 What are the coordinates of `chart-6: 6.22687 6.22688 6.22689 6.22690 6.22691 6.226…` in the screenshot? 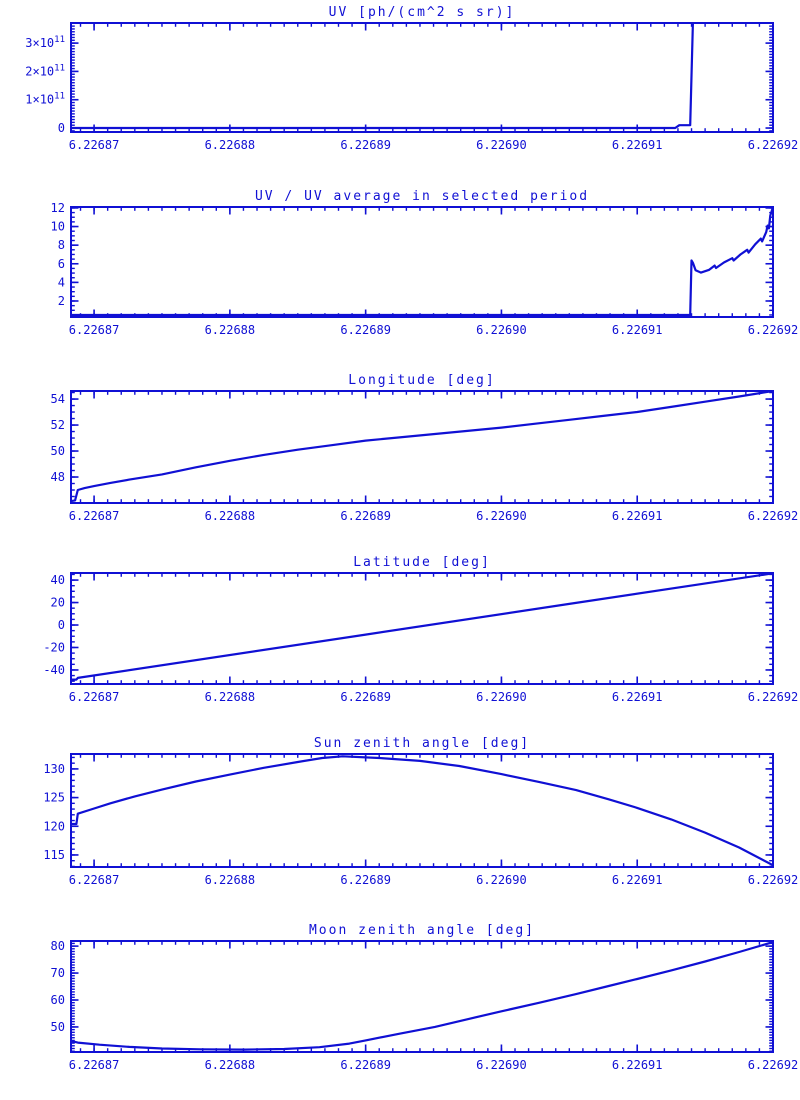 It's located at (425, 997).